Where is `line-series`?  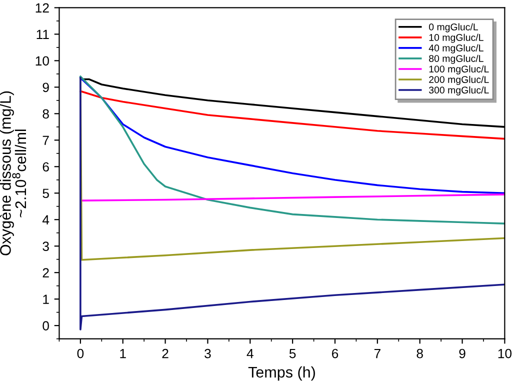 line-series is located at coordinates (292, 198).